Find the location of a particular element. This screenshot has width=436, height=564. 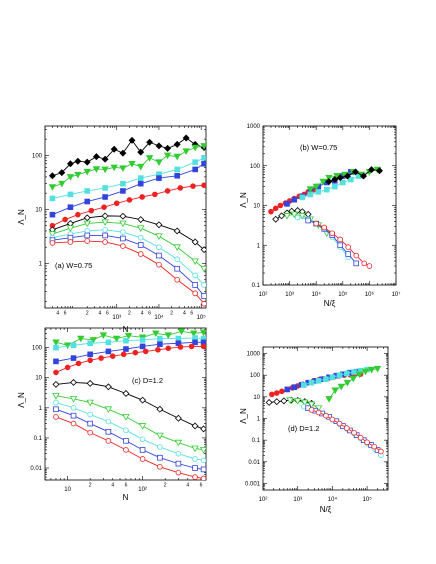

y-tick-label: 100 is located at coordinates (37, 156).